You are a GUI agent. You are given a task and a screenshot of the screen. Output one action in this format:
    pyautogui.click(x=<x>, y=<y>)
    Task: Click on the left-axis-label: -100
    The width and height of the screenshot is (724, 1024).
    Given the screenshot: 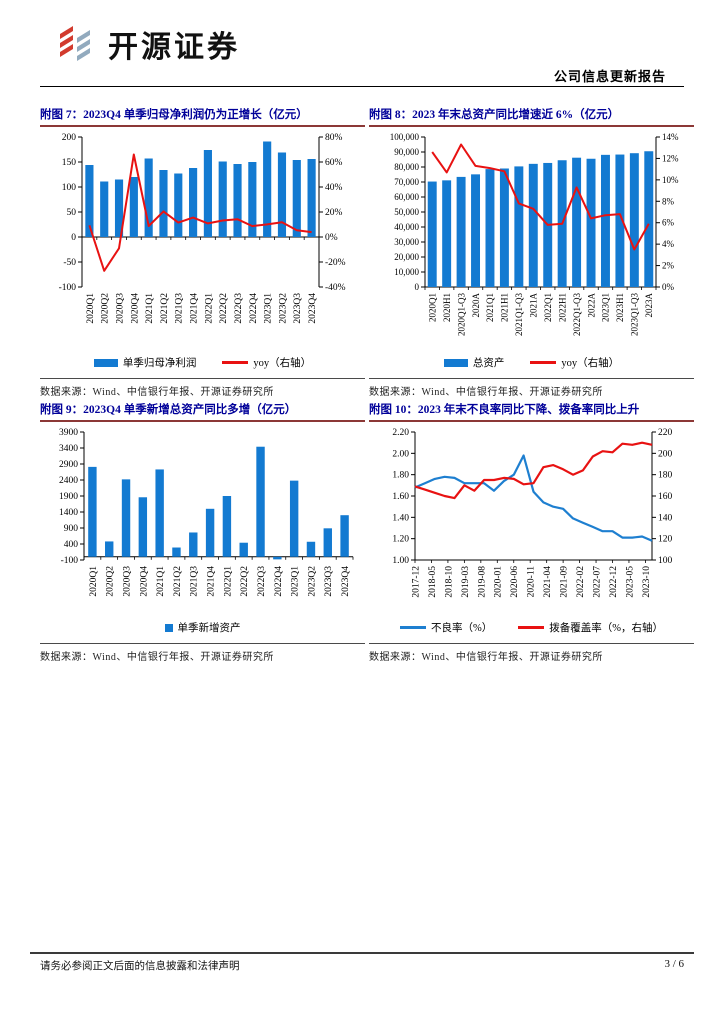 What is the action you would take?
    pyautogui.click(x=70, y=561)
    